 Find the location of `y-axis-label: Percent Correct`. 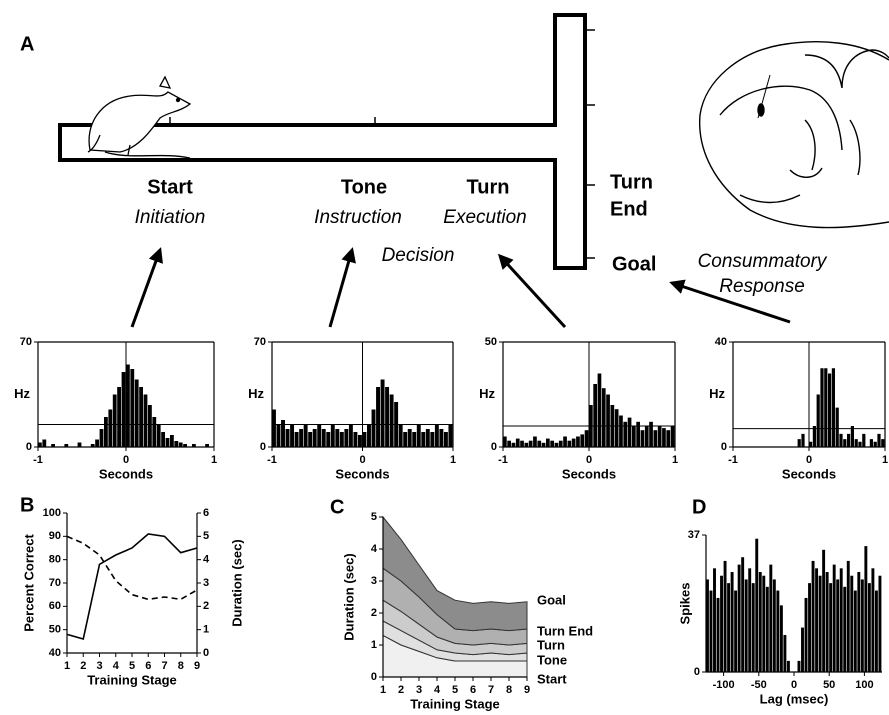

y-axis-label: Percent Correct is located at coordinates (28, 583).